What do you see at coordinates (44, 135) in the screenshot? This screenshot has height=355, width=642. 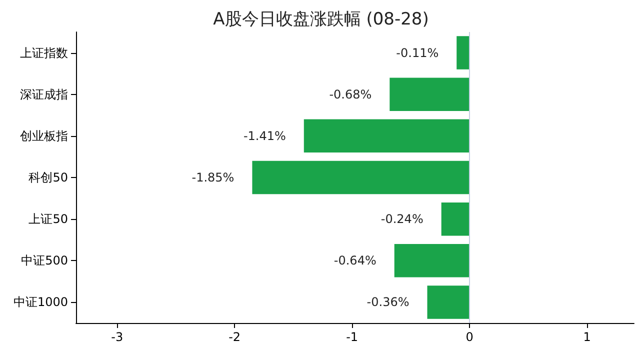 I see `y-tick-label: 创业板指` at bounding box center [44, 135].